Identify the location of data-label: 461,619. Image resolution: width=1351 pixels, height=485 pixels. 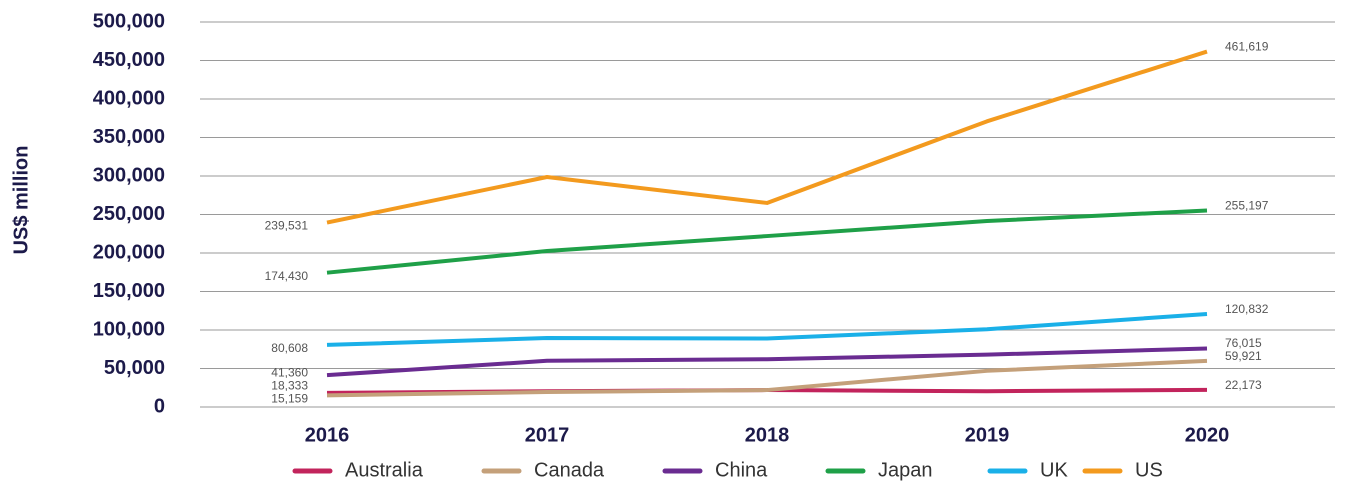
(1247, 47).